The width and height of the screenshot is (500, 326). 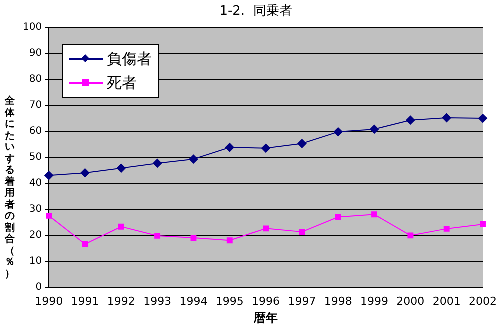 What do you see at coordinates (129, 59) in the screenshot?
I see `legend-label: 負傷者` at bounding box center [129, 59].